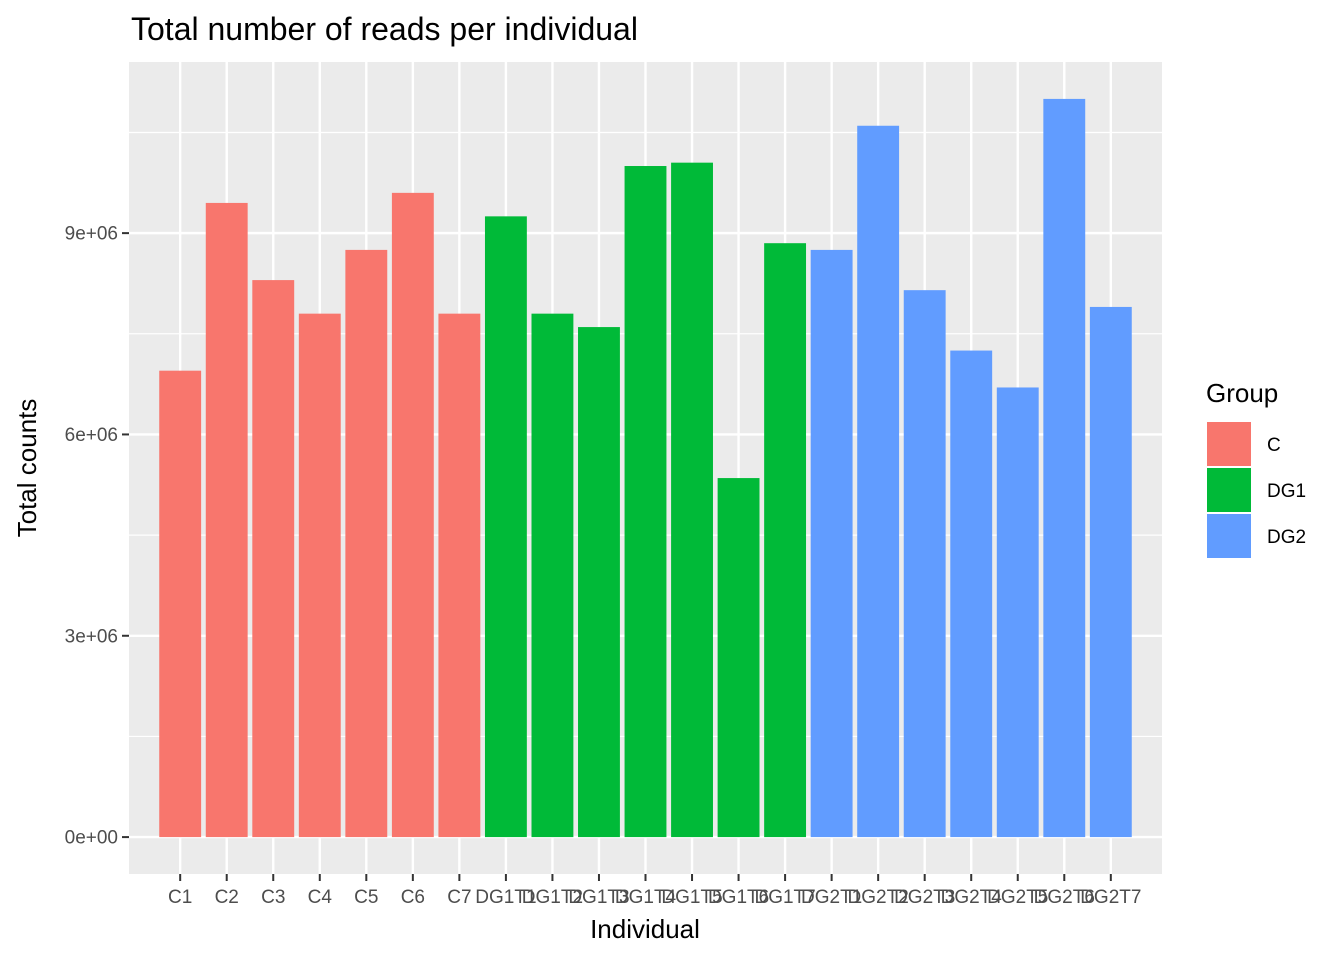 This screenshot has width=1344, height=960. Describe the element at coordinates (459, 897) in the screenshot. I see `x-tick-label-c7: C7` at that location.